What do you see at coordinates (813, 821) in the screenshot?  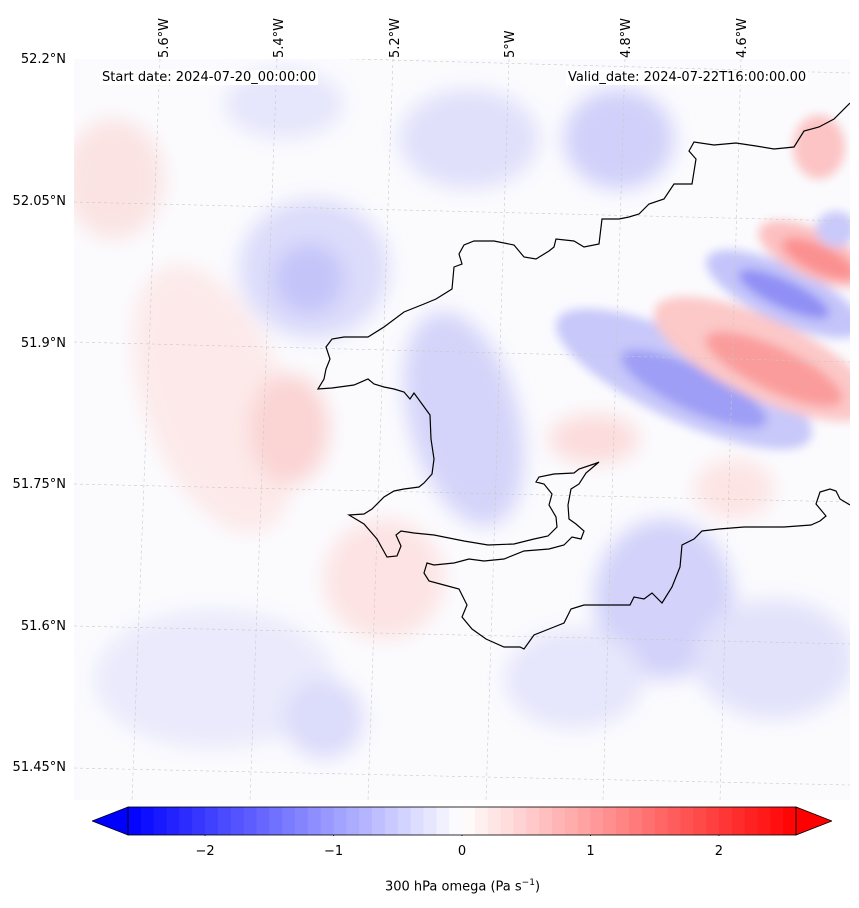 I see `colorbar-max-extend` at bounding box center [813, 821].